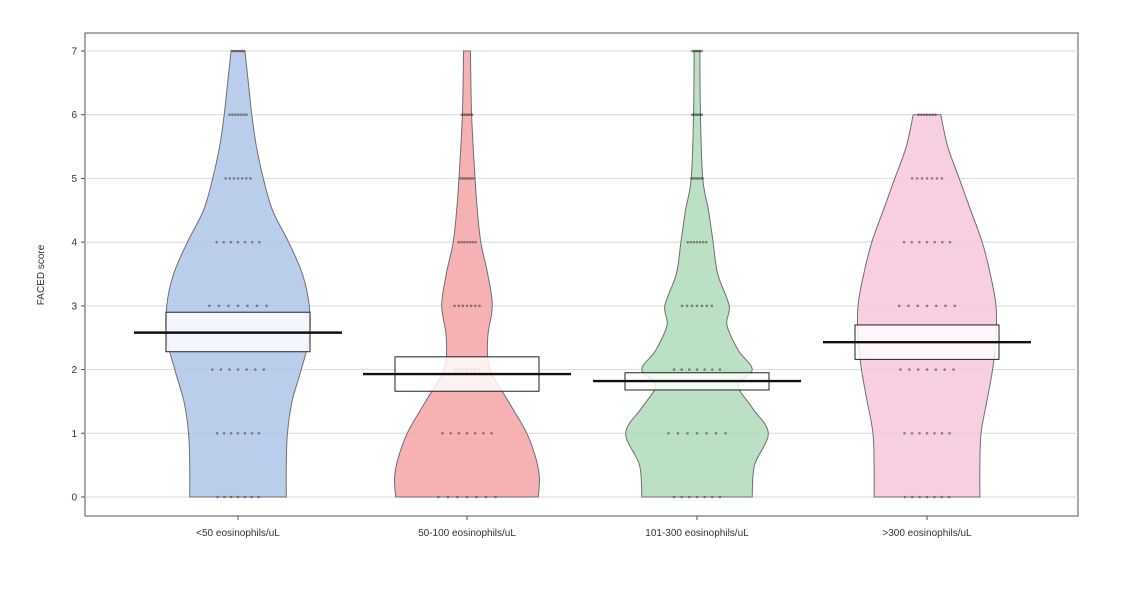 The width and height of the screenshot is (1125, 590). Describe the element at coordinates (238, 533) in the screenshot. I see `x-tick-label: <50 eosinophils/uL` at that location.